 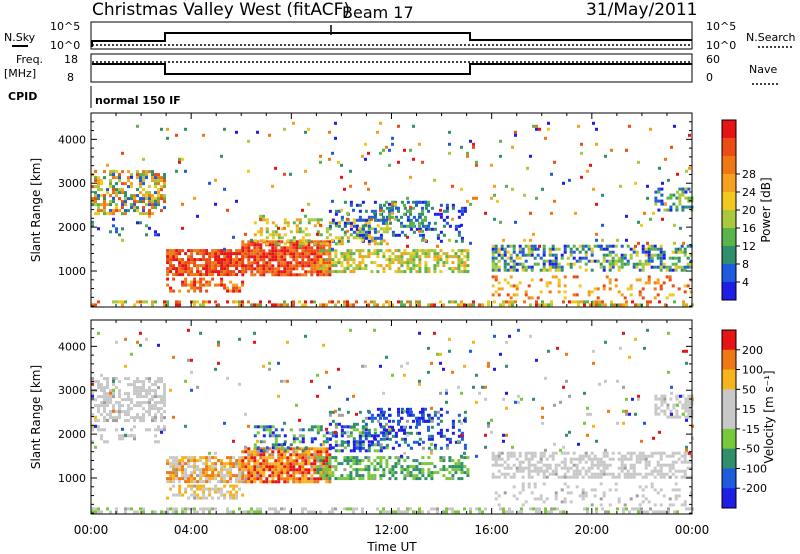 What do you see at coordinates (491, 530) in the screenshot?
I see `x-tick-label: 16:00` at bounding box center [491, 530].